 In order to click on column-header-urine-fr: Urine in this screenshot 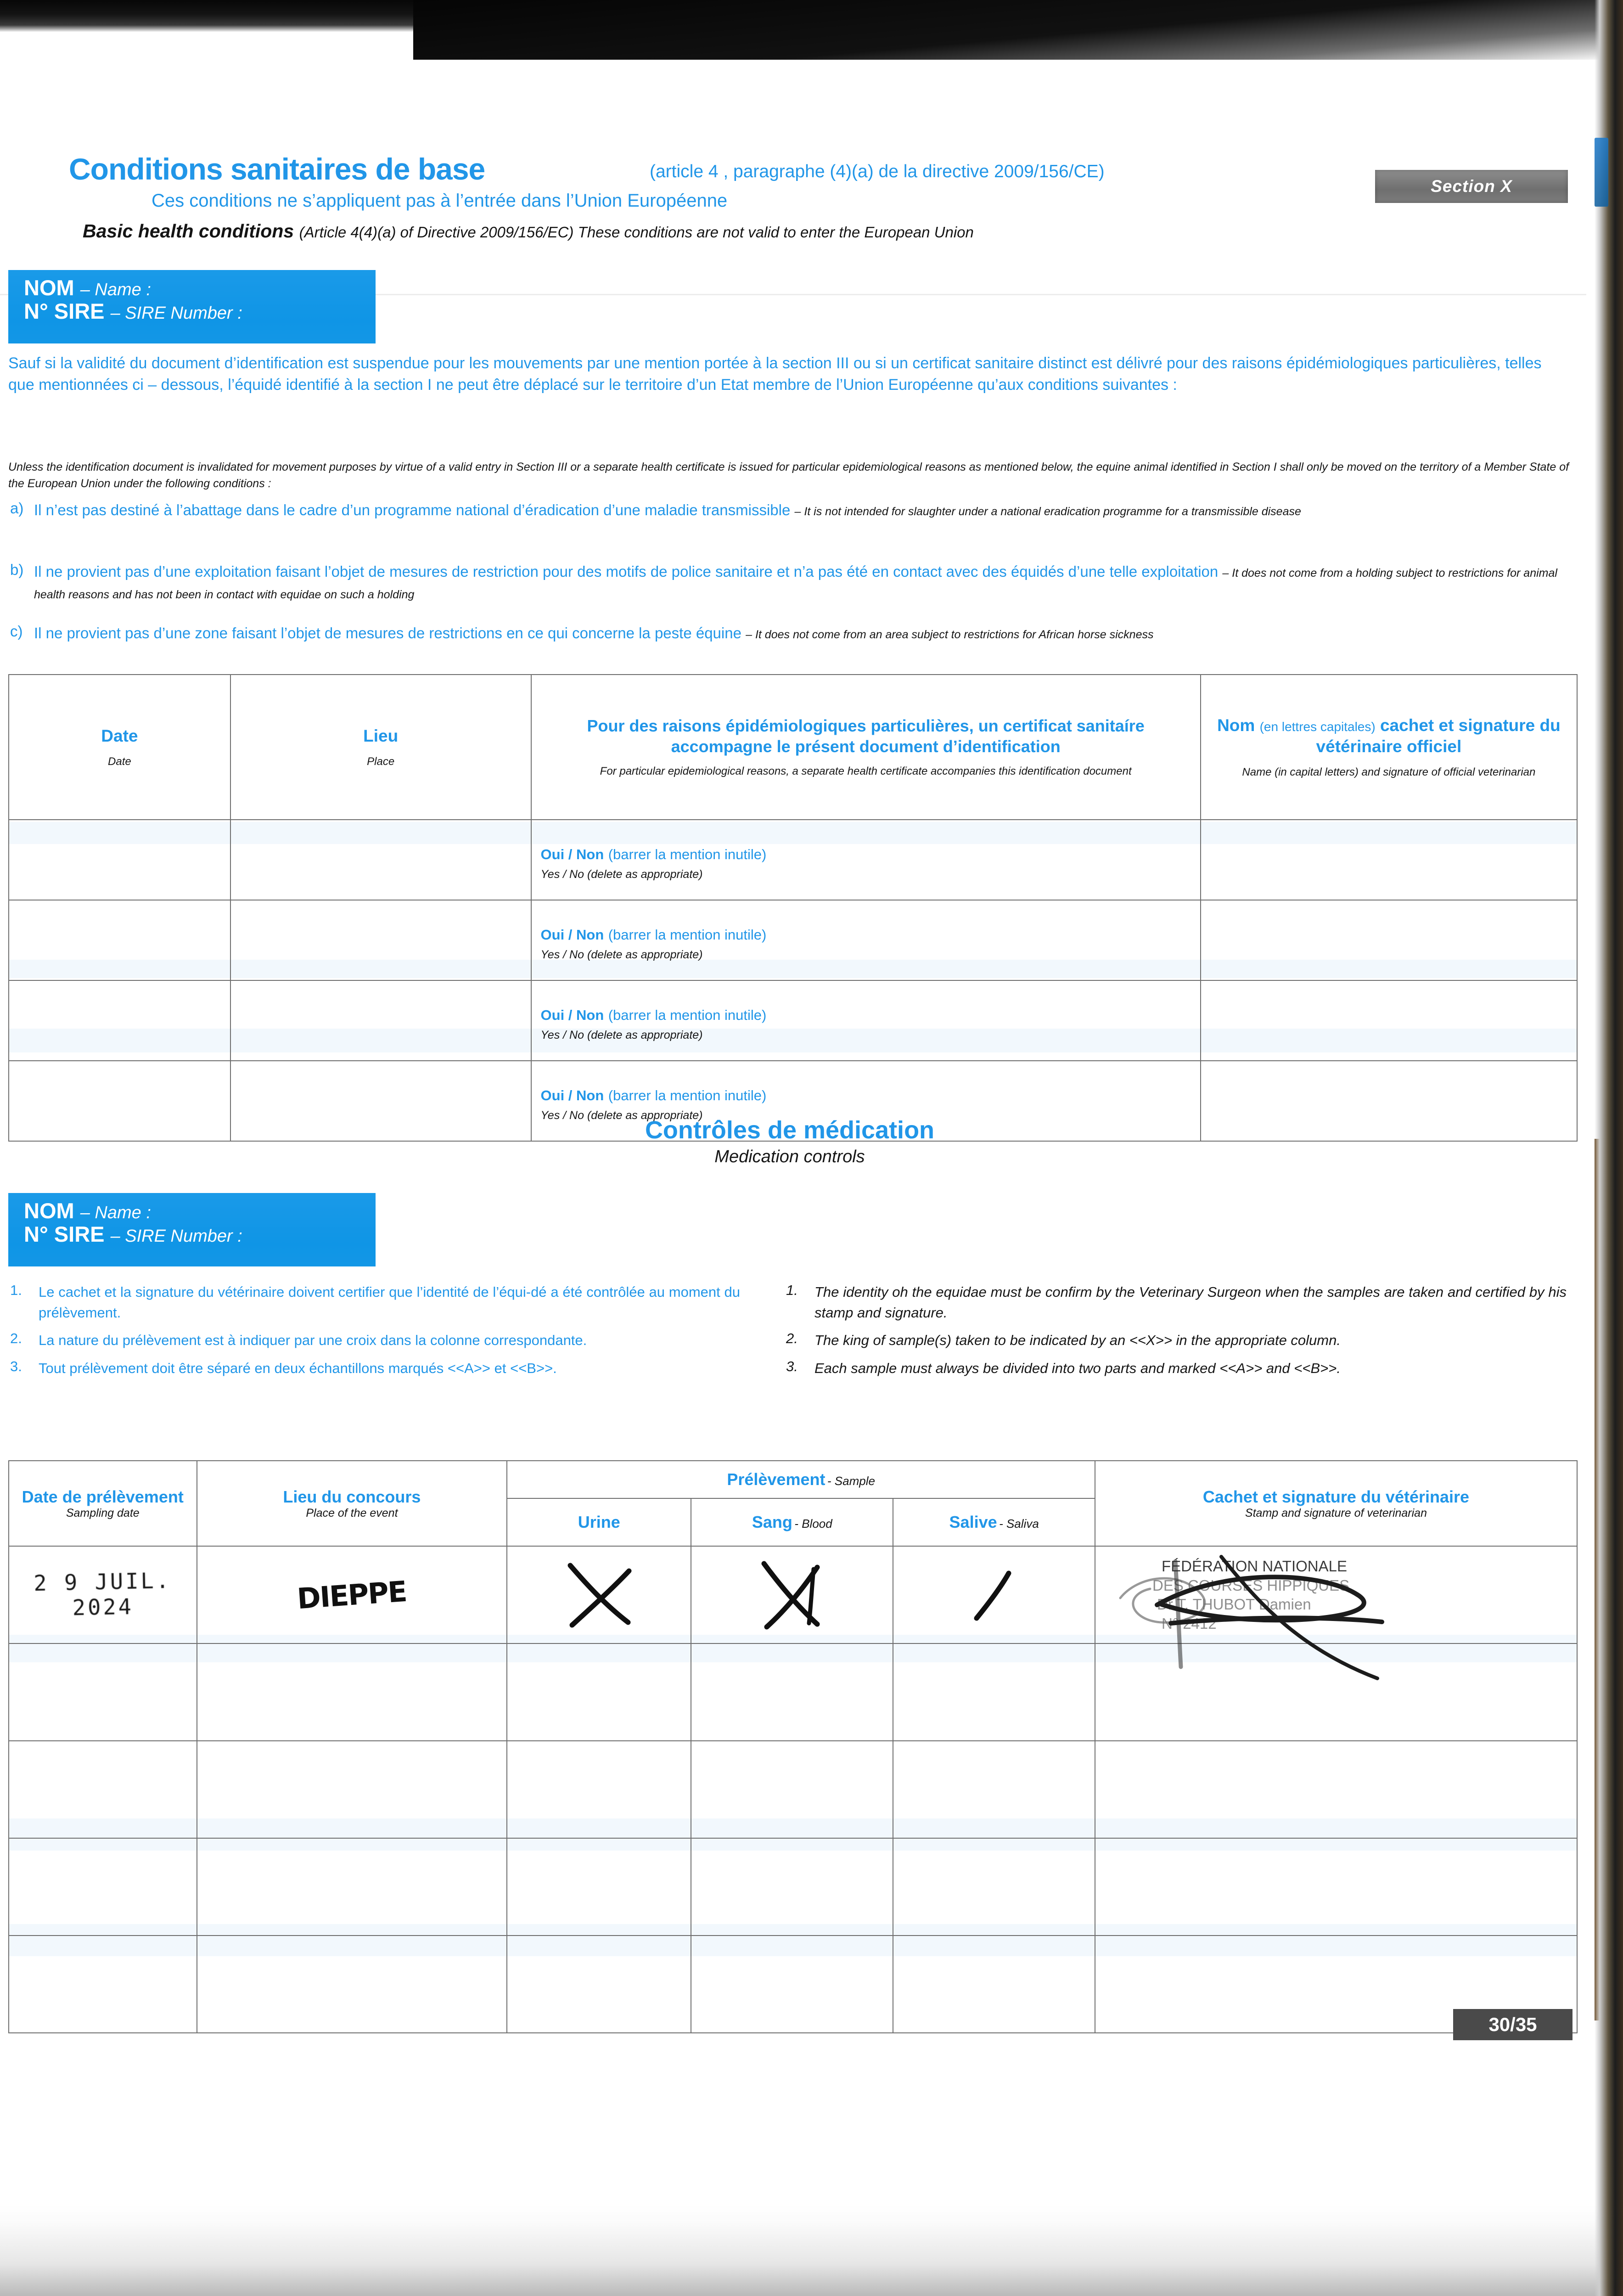, I will do `click(599, 1522)`.